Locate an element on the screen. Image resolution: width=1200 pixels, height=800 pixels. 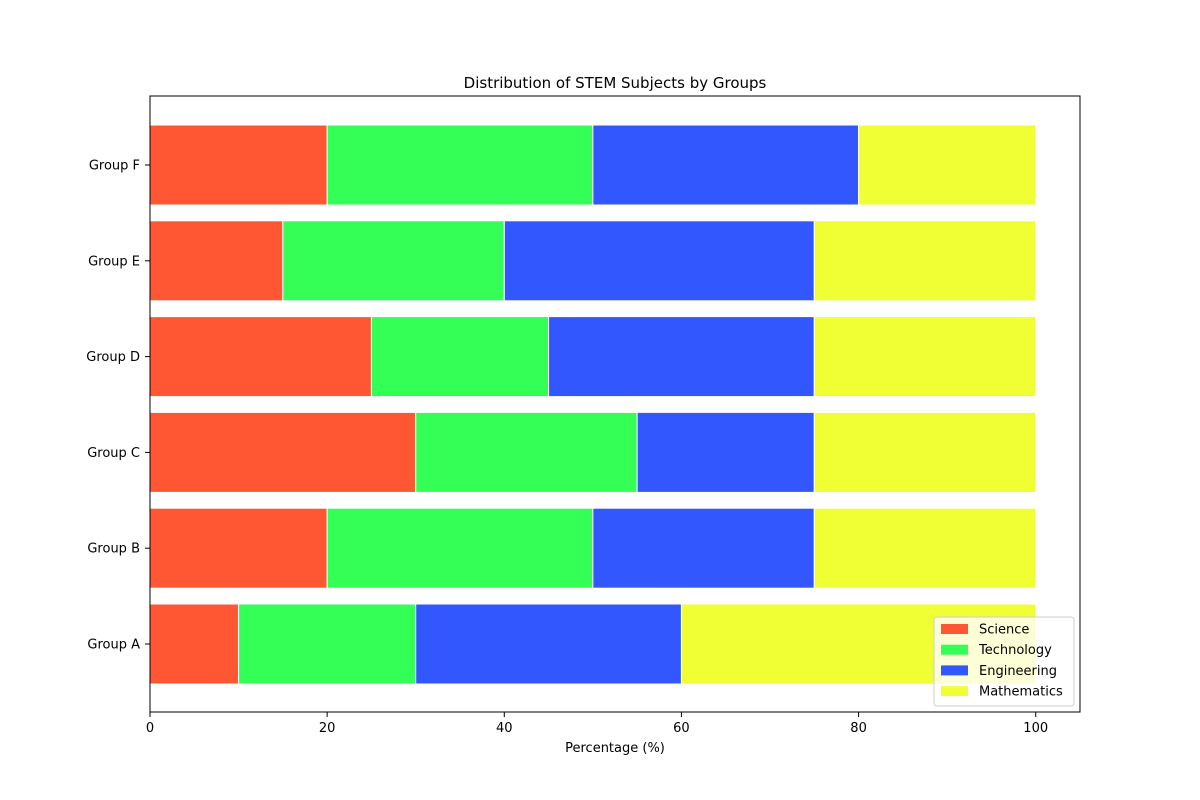
bar-mathematics-group-b is located at coordinates (925, 548).